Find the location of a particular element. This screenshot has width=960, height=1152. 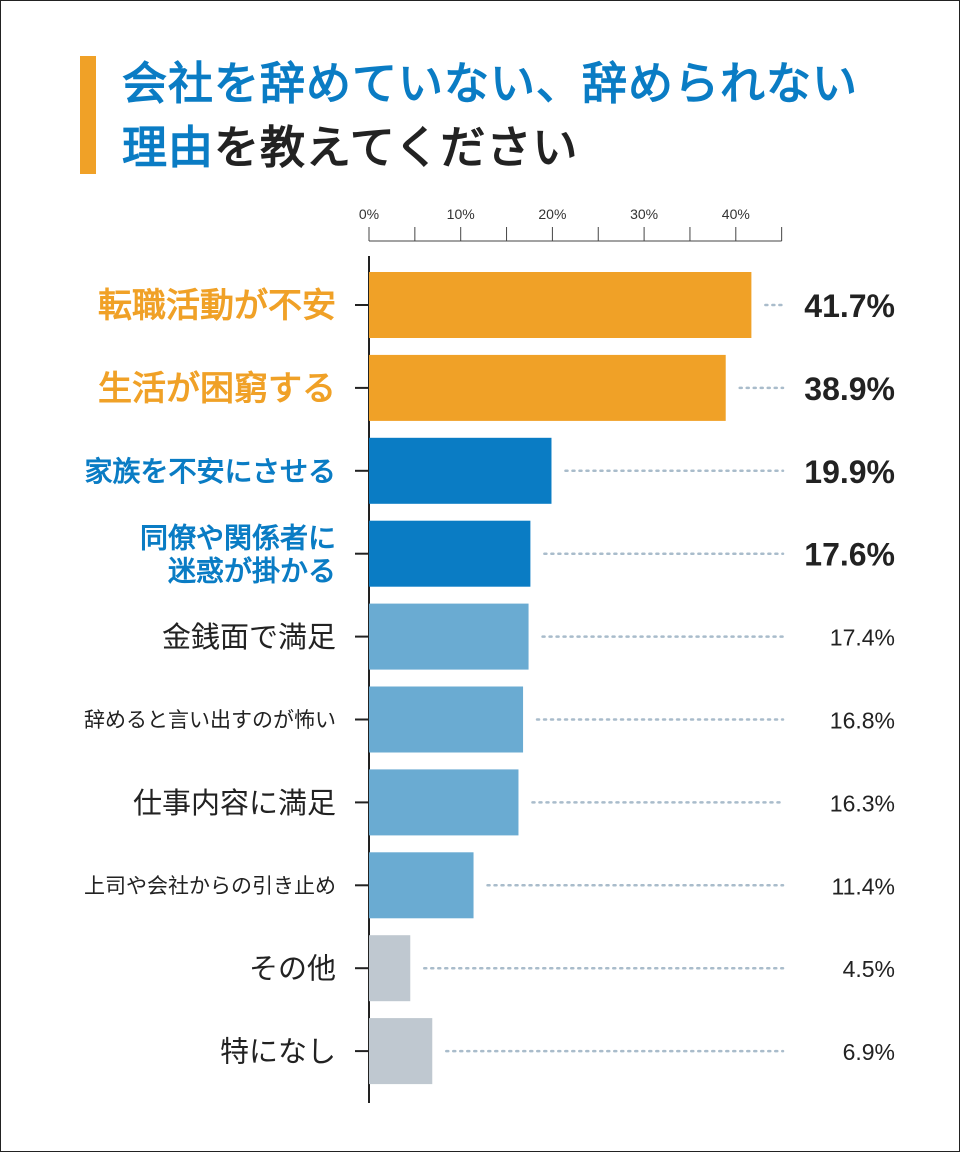

title-line-1: 会社を辞めていない、辞められない is located at coordinates (490, 83).